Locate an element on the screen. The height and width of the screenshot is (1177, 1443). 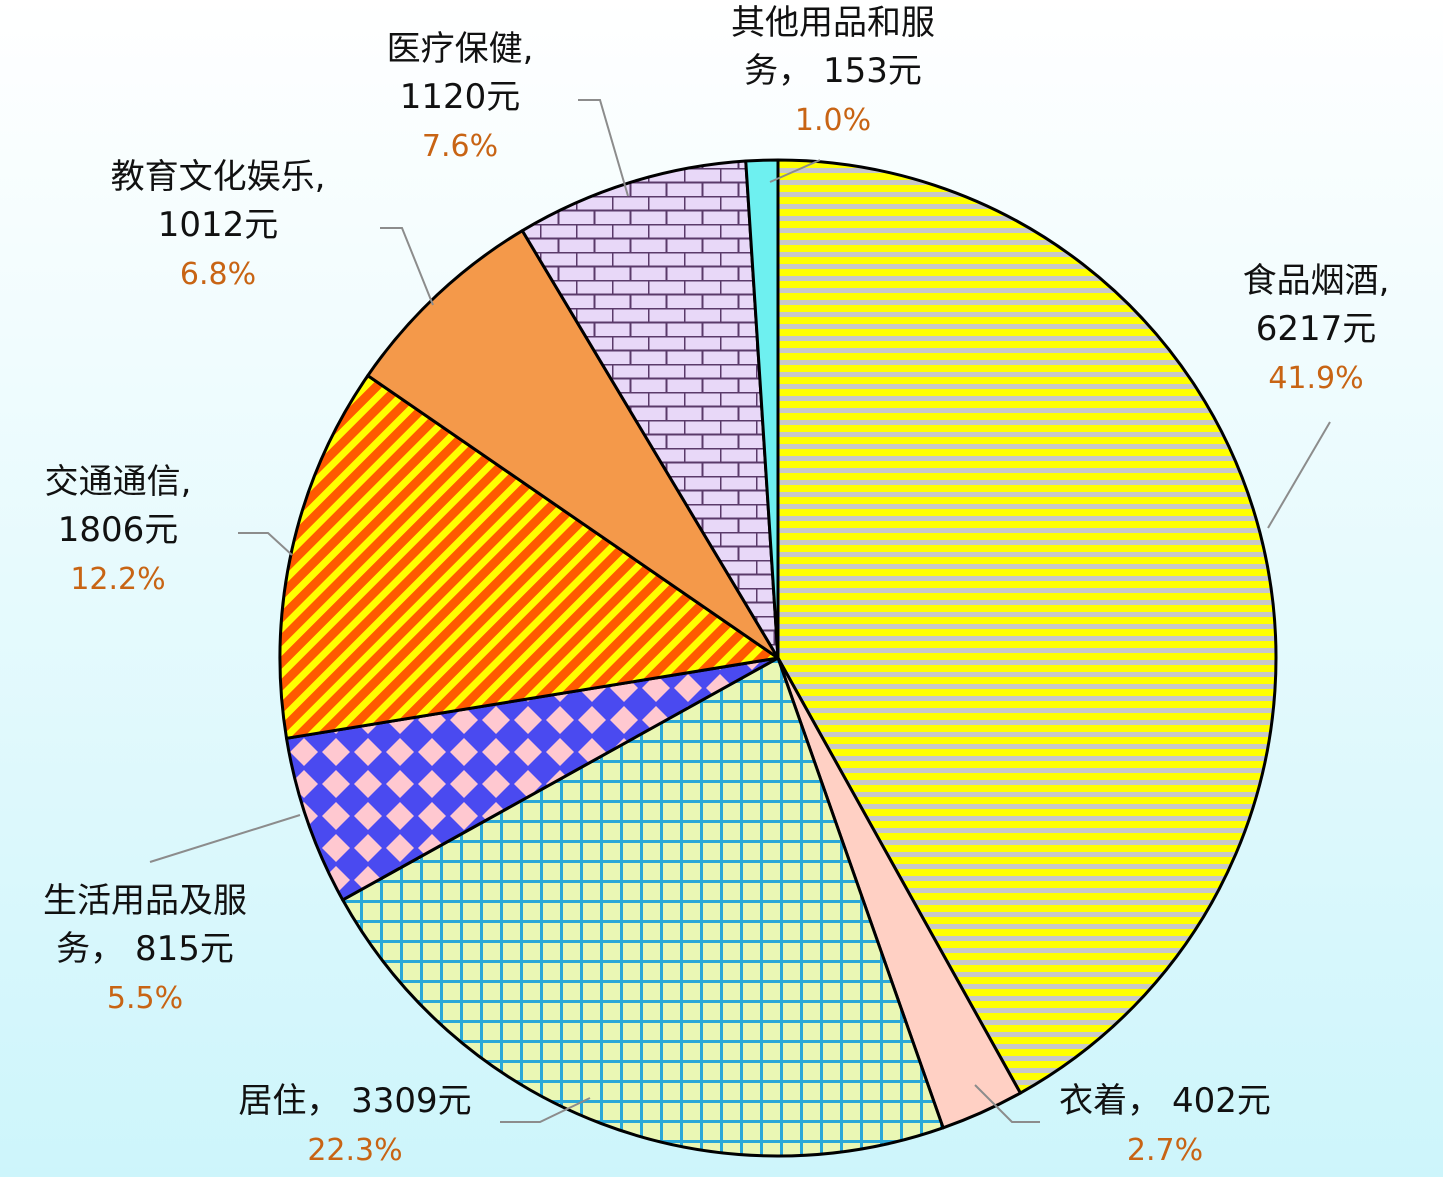
slice-label-7-line-1: 医疗保健, is located at coordinates (460, 49).